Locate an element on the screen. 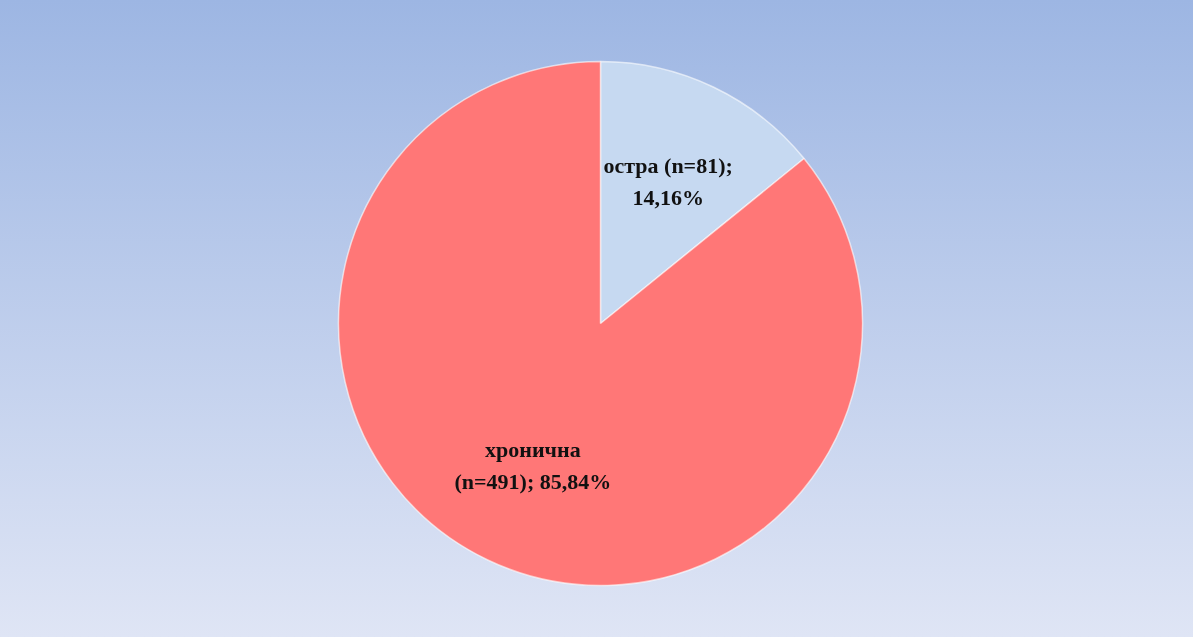 The height and width of the screenshot is (637, 1193). data-label: (n=491); 85,84% is located at coordinates (533, 481).